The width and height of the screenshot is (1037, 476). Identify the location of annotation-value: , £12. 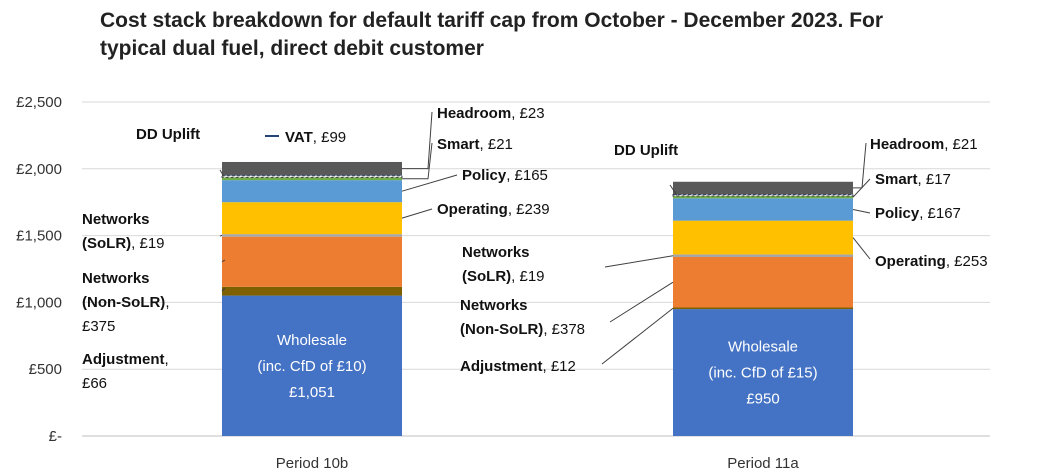
(559, 366).